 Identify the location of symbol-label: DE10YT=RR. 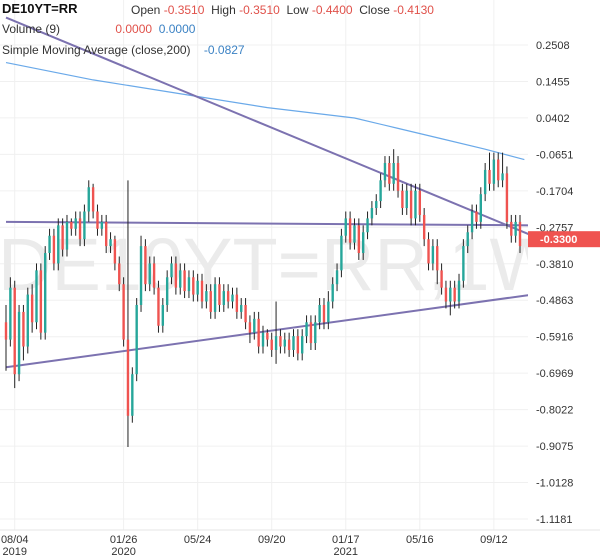
(40, 8).